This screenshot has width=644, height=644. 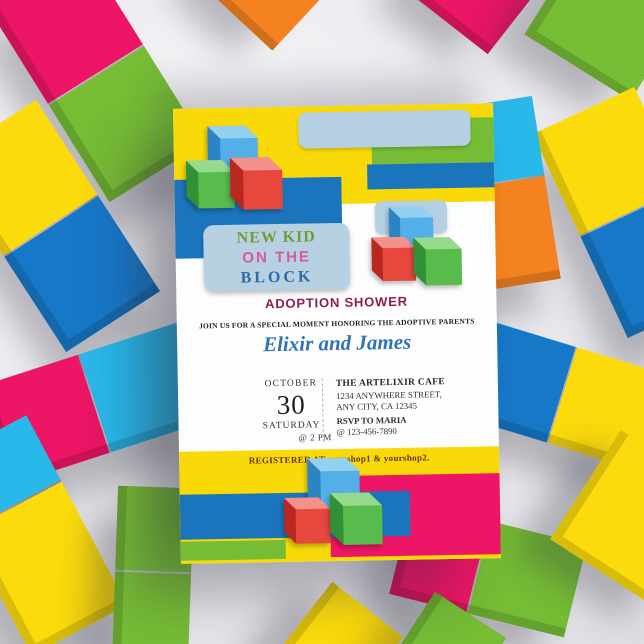 What do you see at coordinates (479, 27) in the screenshot?
I see `toy-block-pink-top` at bounding box center [479, 27].